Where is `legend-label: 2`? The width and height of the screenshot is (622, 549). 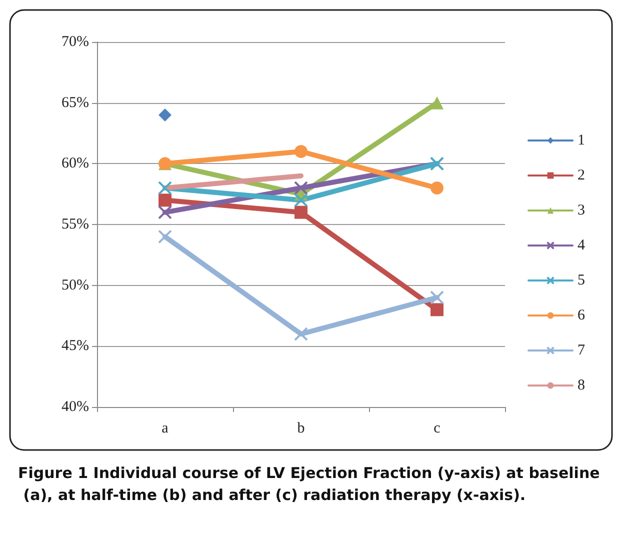 legend-label: 2 is located at coordinates (581, 176).